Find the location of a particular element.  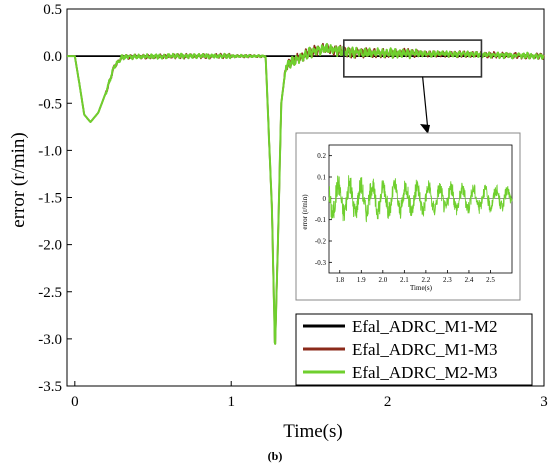

inset-y-tick-label: 0.2 is located at coordinates (321, 156).